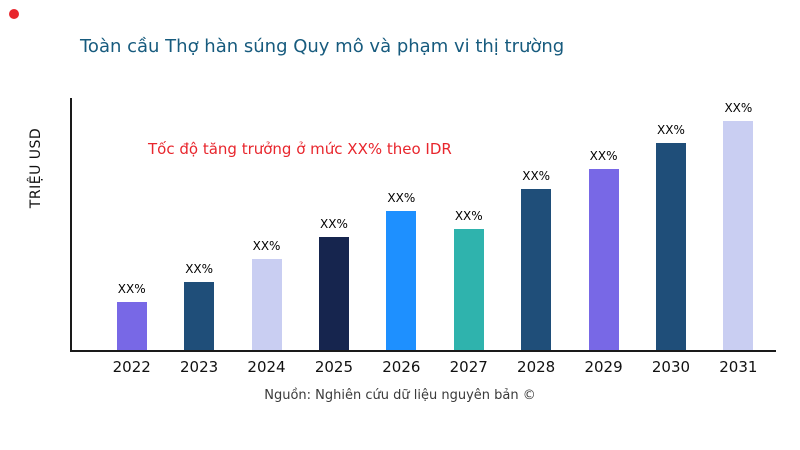  I want to click on x-tick-2025: 2025, so click(334, 367).